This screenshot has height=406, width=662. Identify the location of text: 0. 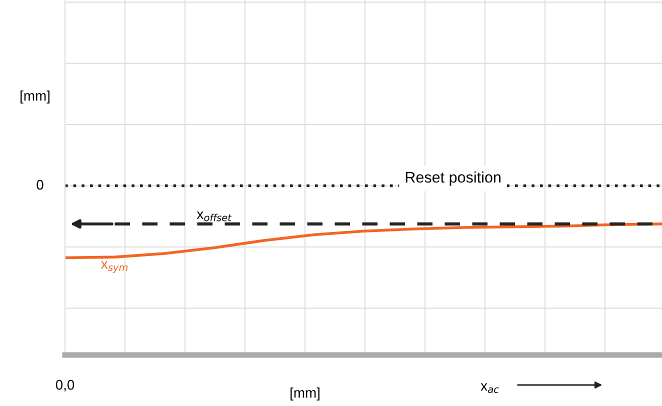
(40, 185).